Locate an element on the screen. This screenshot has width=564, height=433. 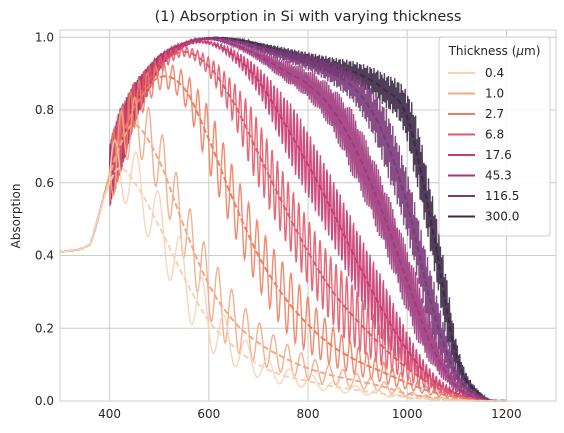
y-tick-label: 0.8 is located at coordinates (44, 110).